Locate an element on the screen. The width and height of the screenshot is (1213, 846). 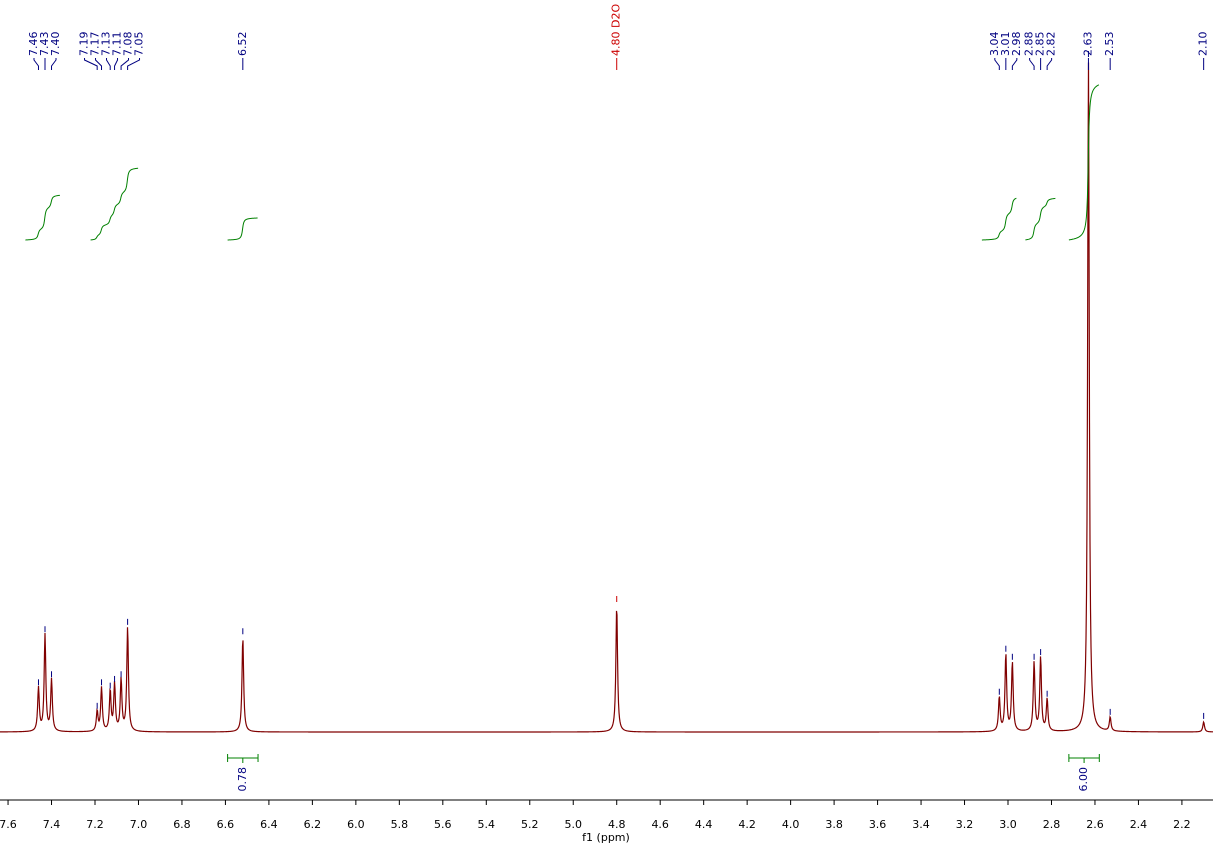
x-tick-label: 3.4 is located at coordinates (921, 824).